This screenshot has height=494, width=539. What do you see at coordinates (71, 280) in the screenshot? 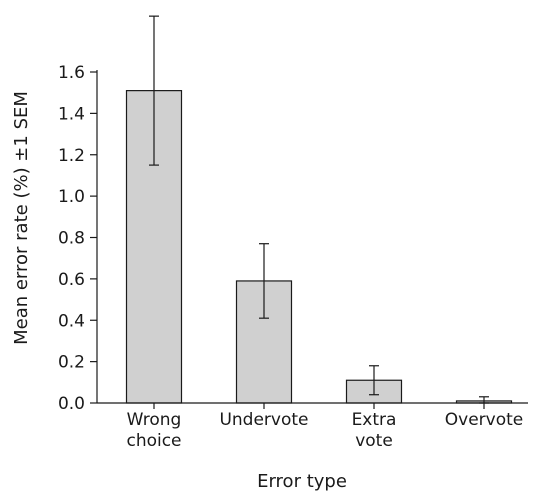
I see `y-tick-label: 0.6` at bounding box center [71, 280].